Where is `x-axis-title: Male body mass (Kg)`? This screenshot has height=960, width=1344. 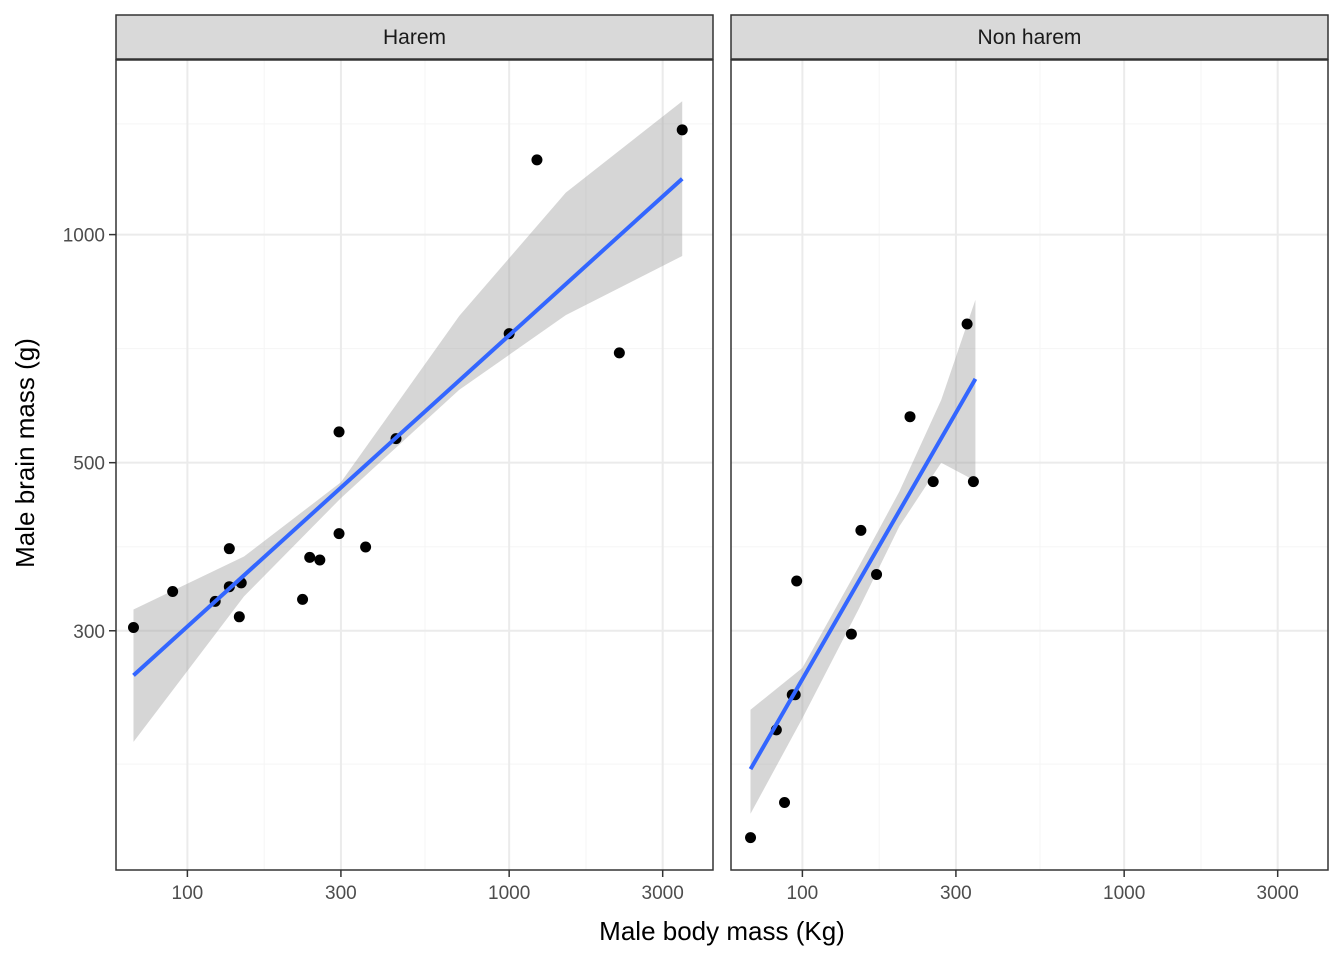 x-axis-title: Male body mass (Kg) is located at coordinates (722, 931).